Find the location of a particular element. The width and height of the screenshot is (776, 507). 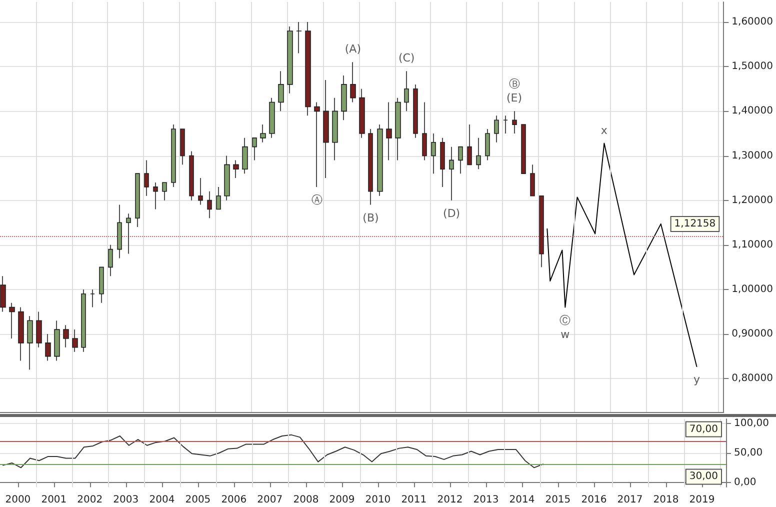

y-tick-label: 1,60000 is located at coordinates (753, 22).